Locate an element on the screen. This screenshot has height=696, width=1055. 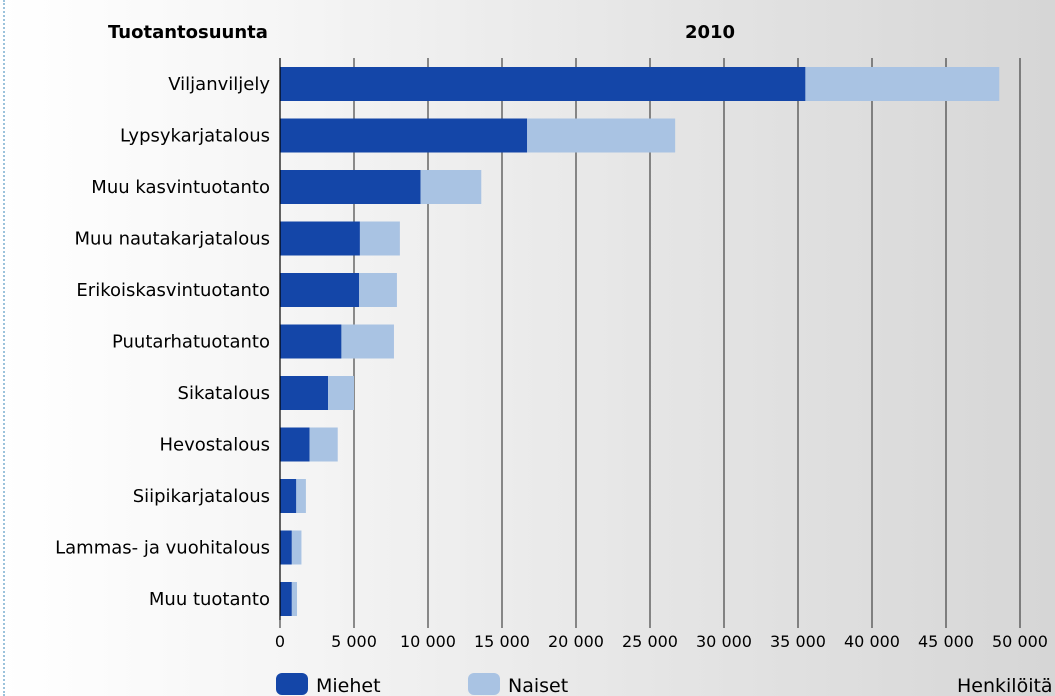
x-tick-label: 10 000 is located at coordinates (428, 641).